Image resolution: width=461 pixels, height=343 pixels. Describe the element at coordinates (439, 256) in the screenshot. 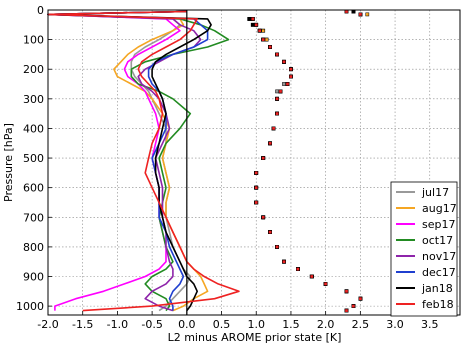

I see `legend-label-nov17: nov17` at that location.